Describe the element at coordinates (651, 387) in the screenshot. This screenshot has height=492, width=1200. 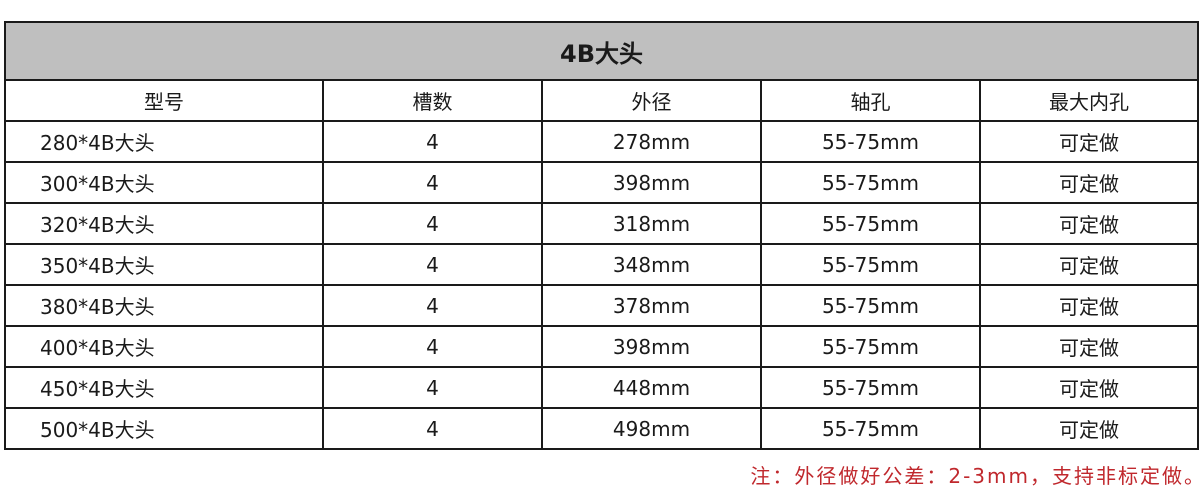
I see `table-cell: 448mm` at that location.